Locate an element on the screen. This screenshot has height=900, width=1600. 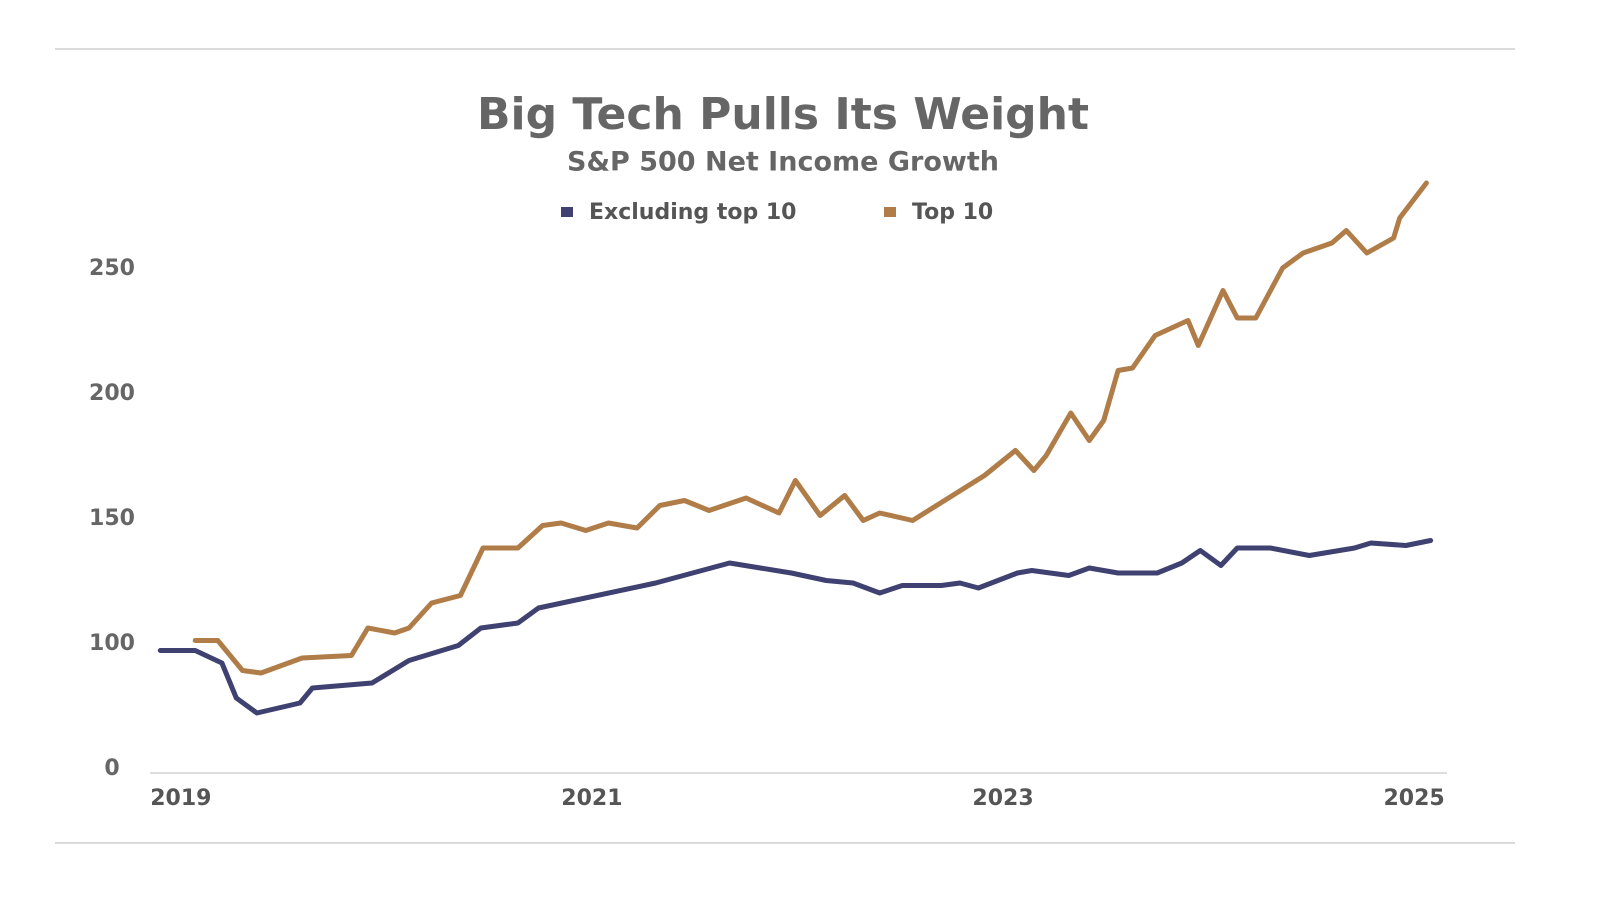
chart-title: Big Tech Pulls Its Weight is located at coordinates (783, 114).